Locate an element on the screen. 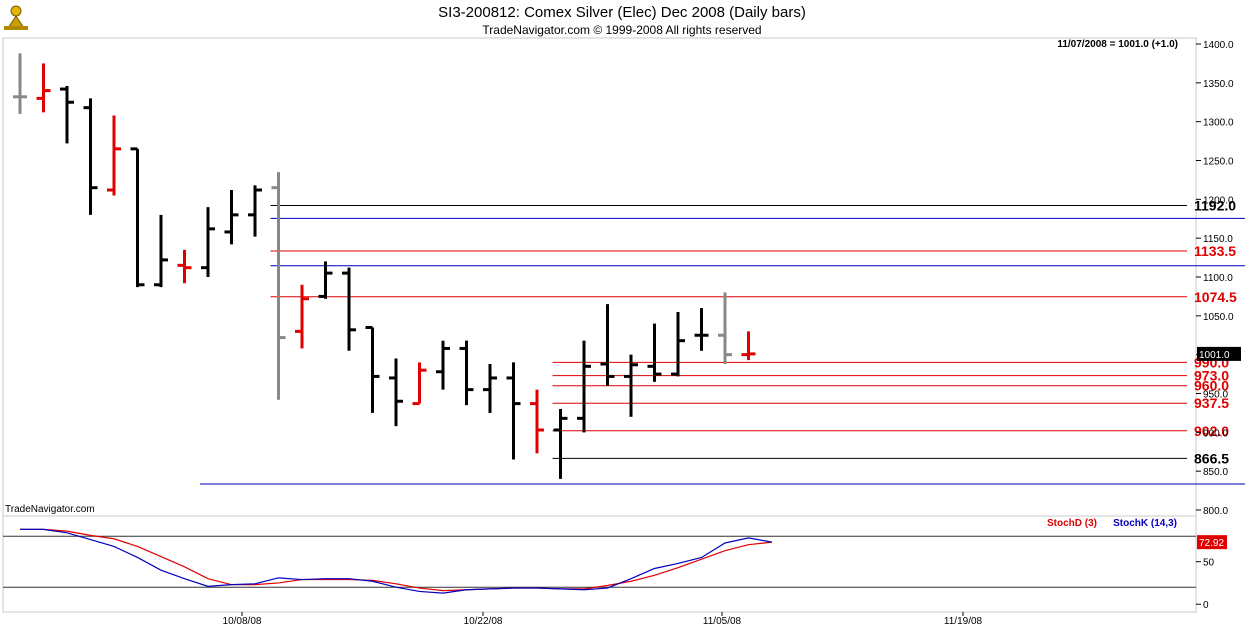 The width and height of the screenshot is (1245, 631). x-axis-tick-label: 10/08/08 is located at coordinates (242, 621).